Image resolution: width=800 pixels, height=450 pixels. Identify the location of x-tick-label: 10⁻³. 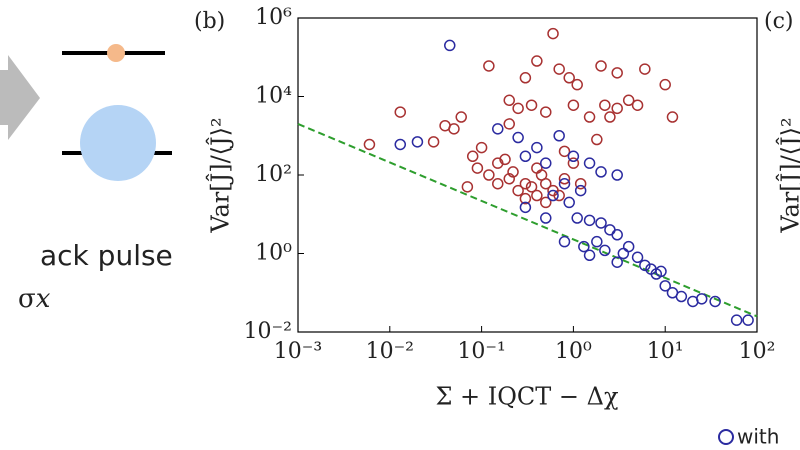
(298, 351).